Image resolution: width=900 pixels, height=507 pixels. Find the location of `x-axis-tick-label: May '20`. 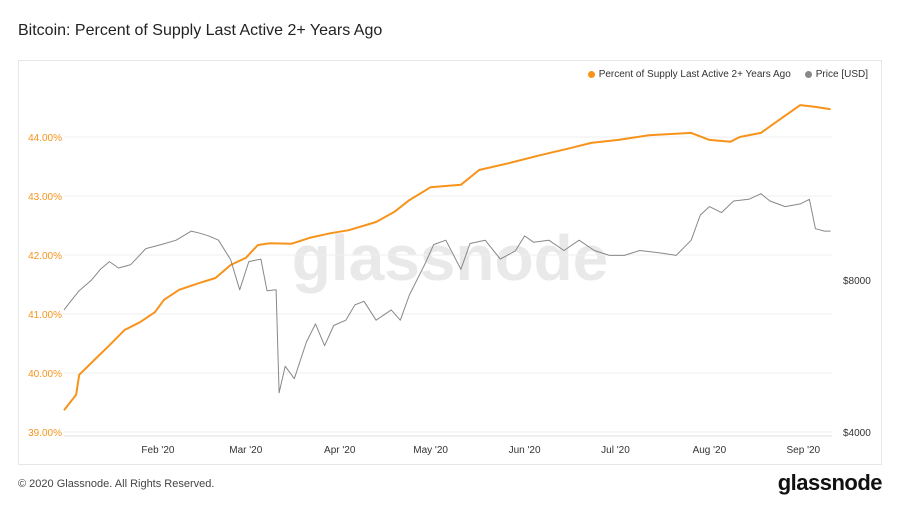

x-axis-tick-label: May '20 is located at coordinates (430, 450).